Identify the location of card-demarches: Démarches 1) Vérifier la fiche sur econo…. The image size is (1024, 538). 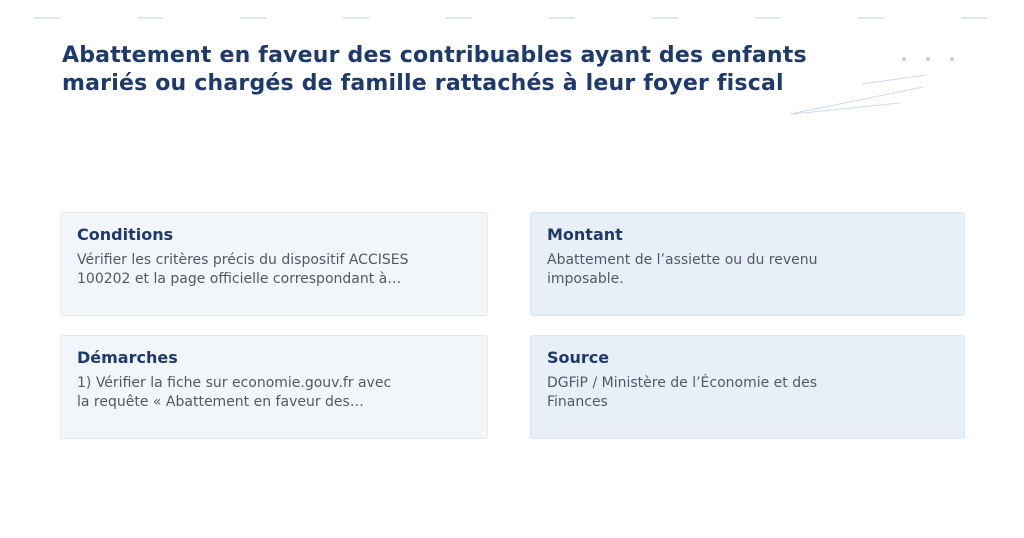
(274, 387).